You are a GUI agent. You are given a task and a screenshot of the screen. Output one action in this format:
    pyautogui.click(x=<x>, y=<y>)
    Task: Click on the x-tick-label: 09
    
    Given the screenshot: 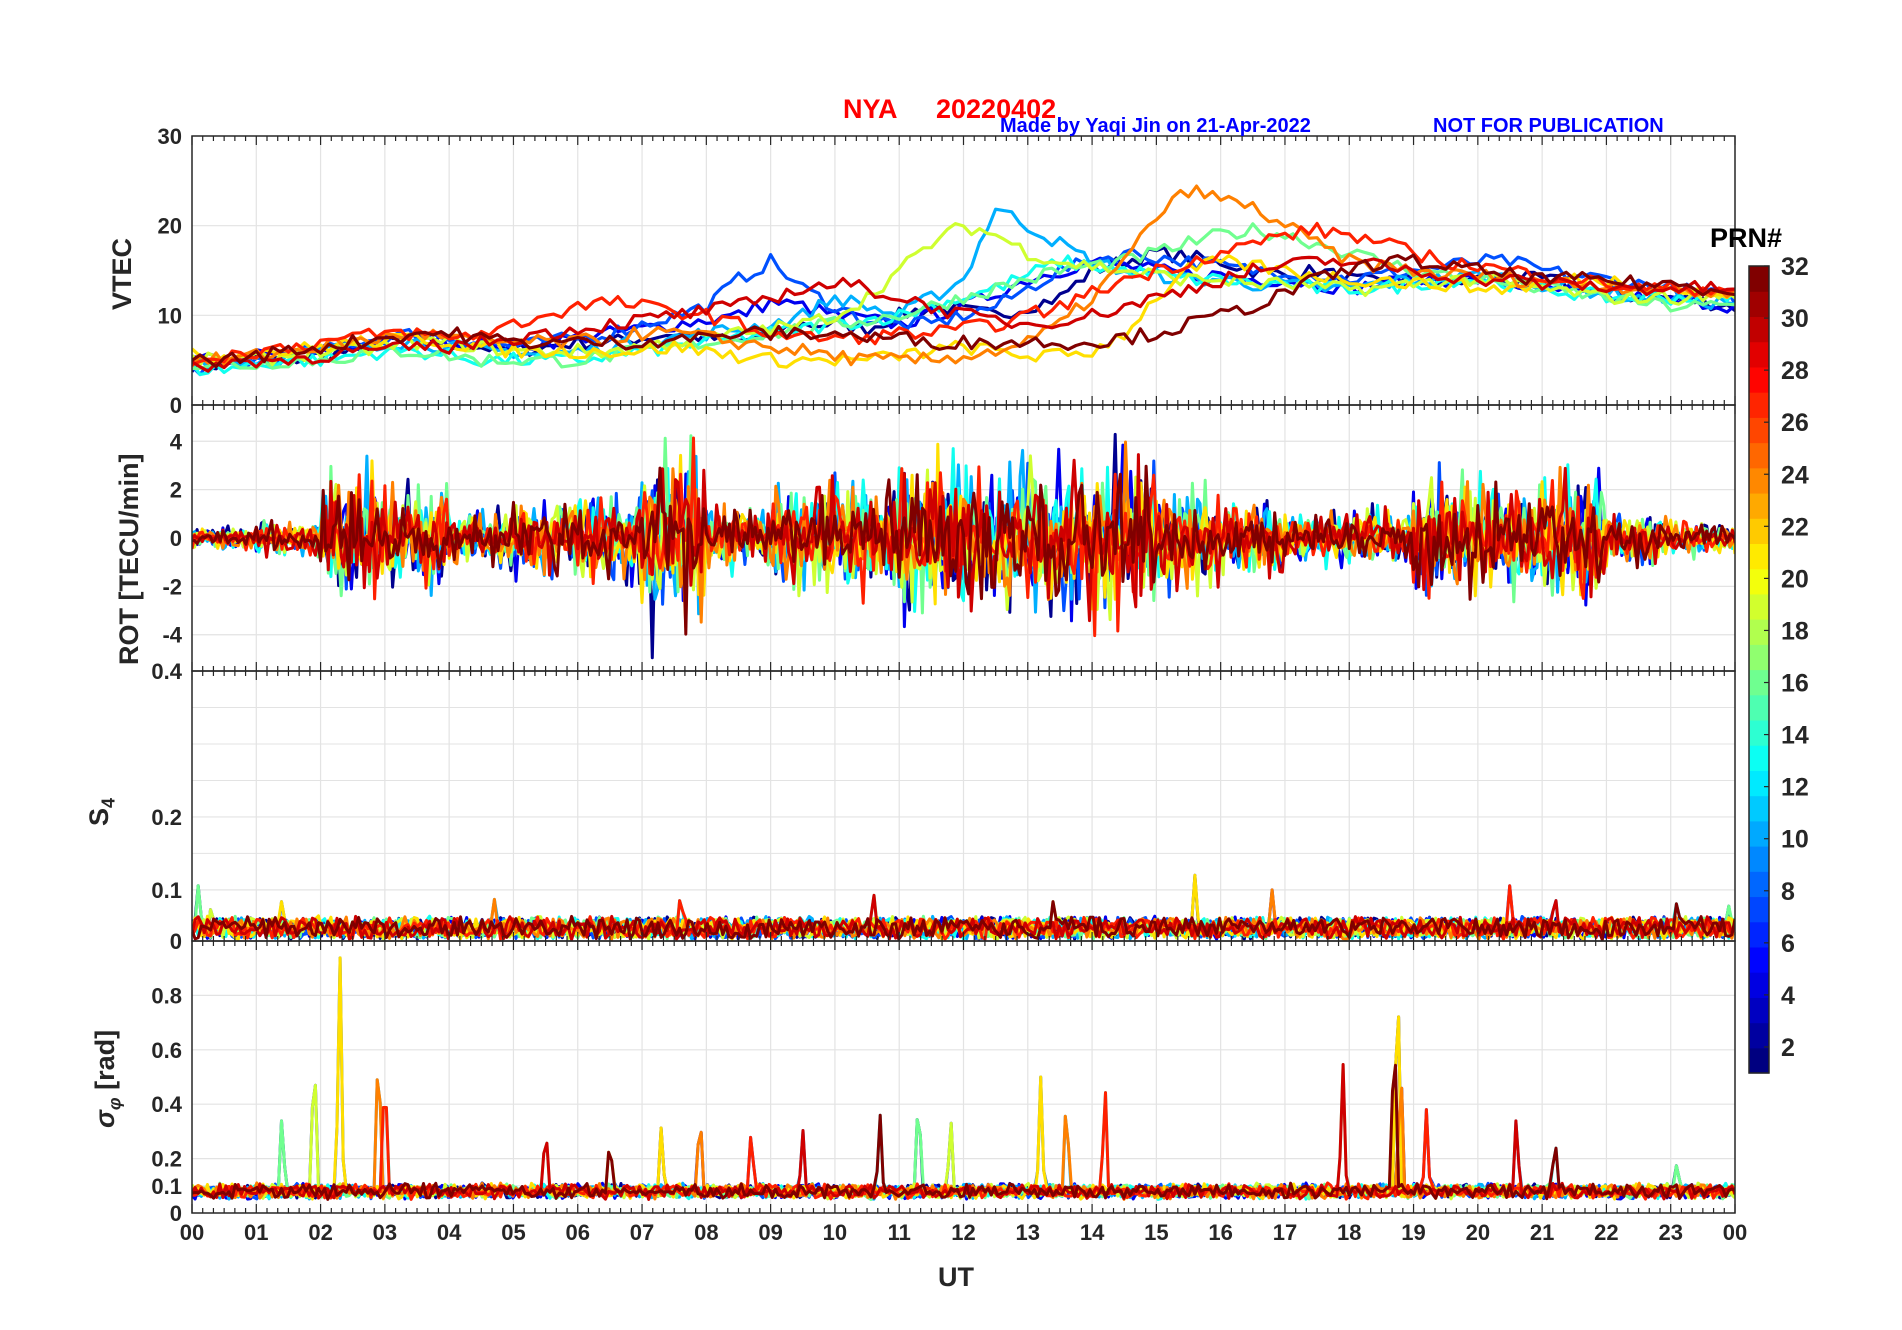 What is the action you would take?
    pyautogui.click(x=770, y=1232)
    